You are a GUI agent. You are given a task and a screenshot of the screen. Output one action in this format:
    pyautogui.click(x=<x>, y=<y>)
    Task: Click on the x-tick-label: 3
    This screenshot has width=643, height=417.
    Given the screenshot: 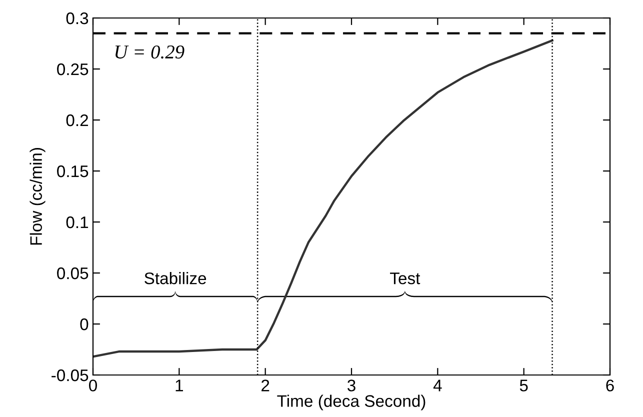 What is the action you would take?
    pyautogui.click(x=352, y=386)
    